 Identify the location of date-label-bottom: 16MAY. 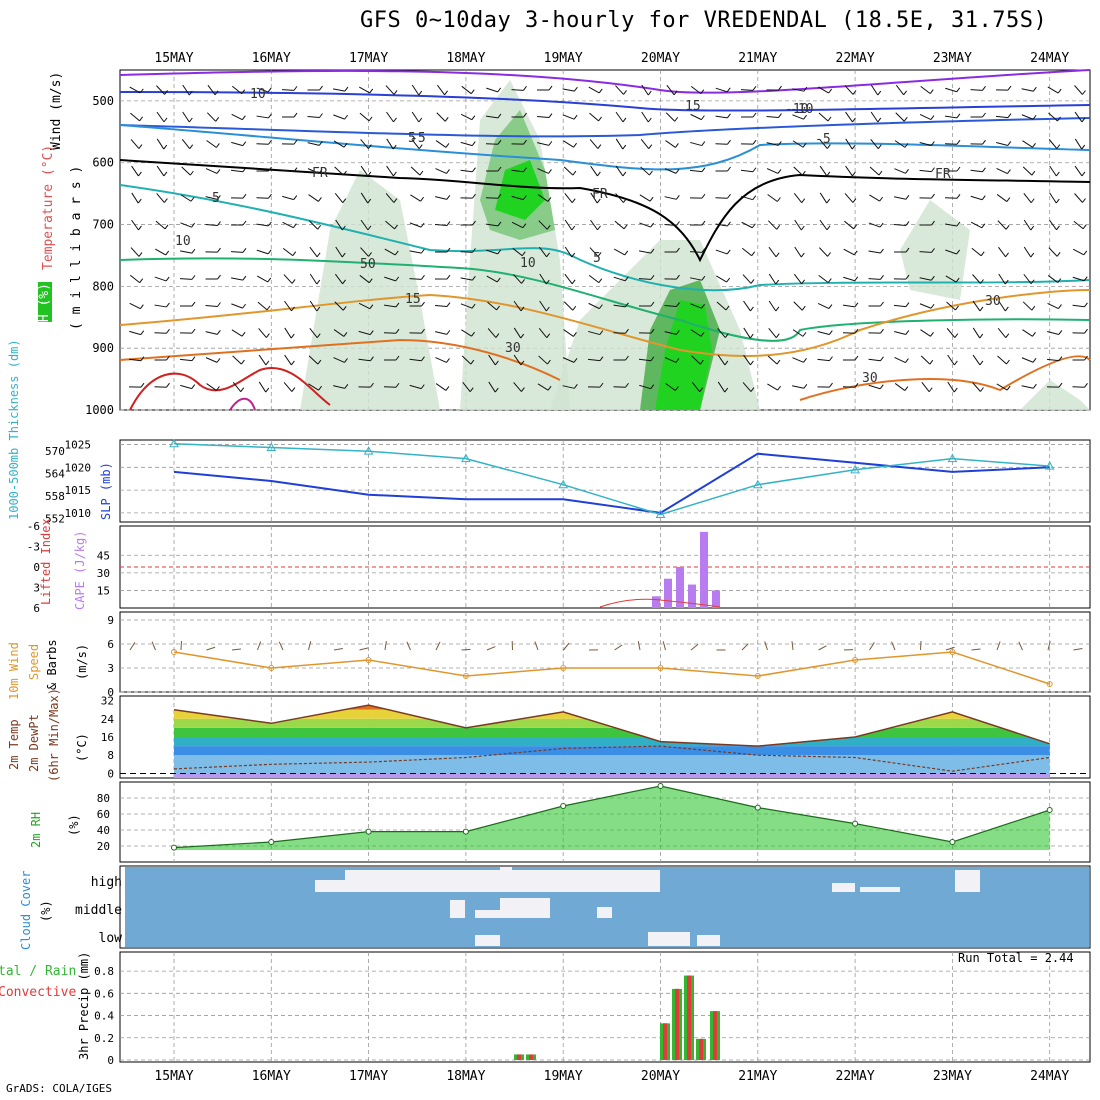
(271, 1076).